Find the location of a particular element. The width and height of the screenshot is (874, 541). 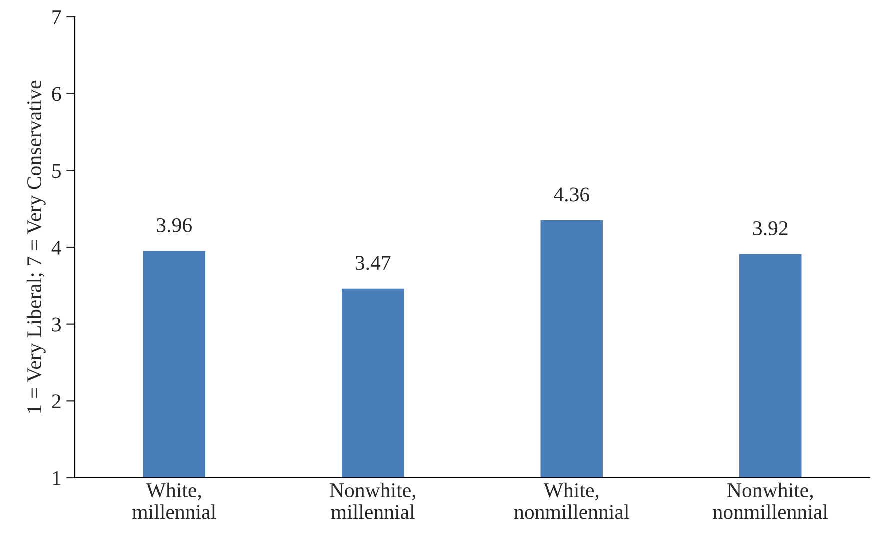

data-label: 4.36 is located at coordinates (572, 195).